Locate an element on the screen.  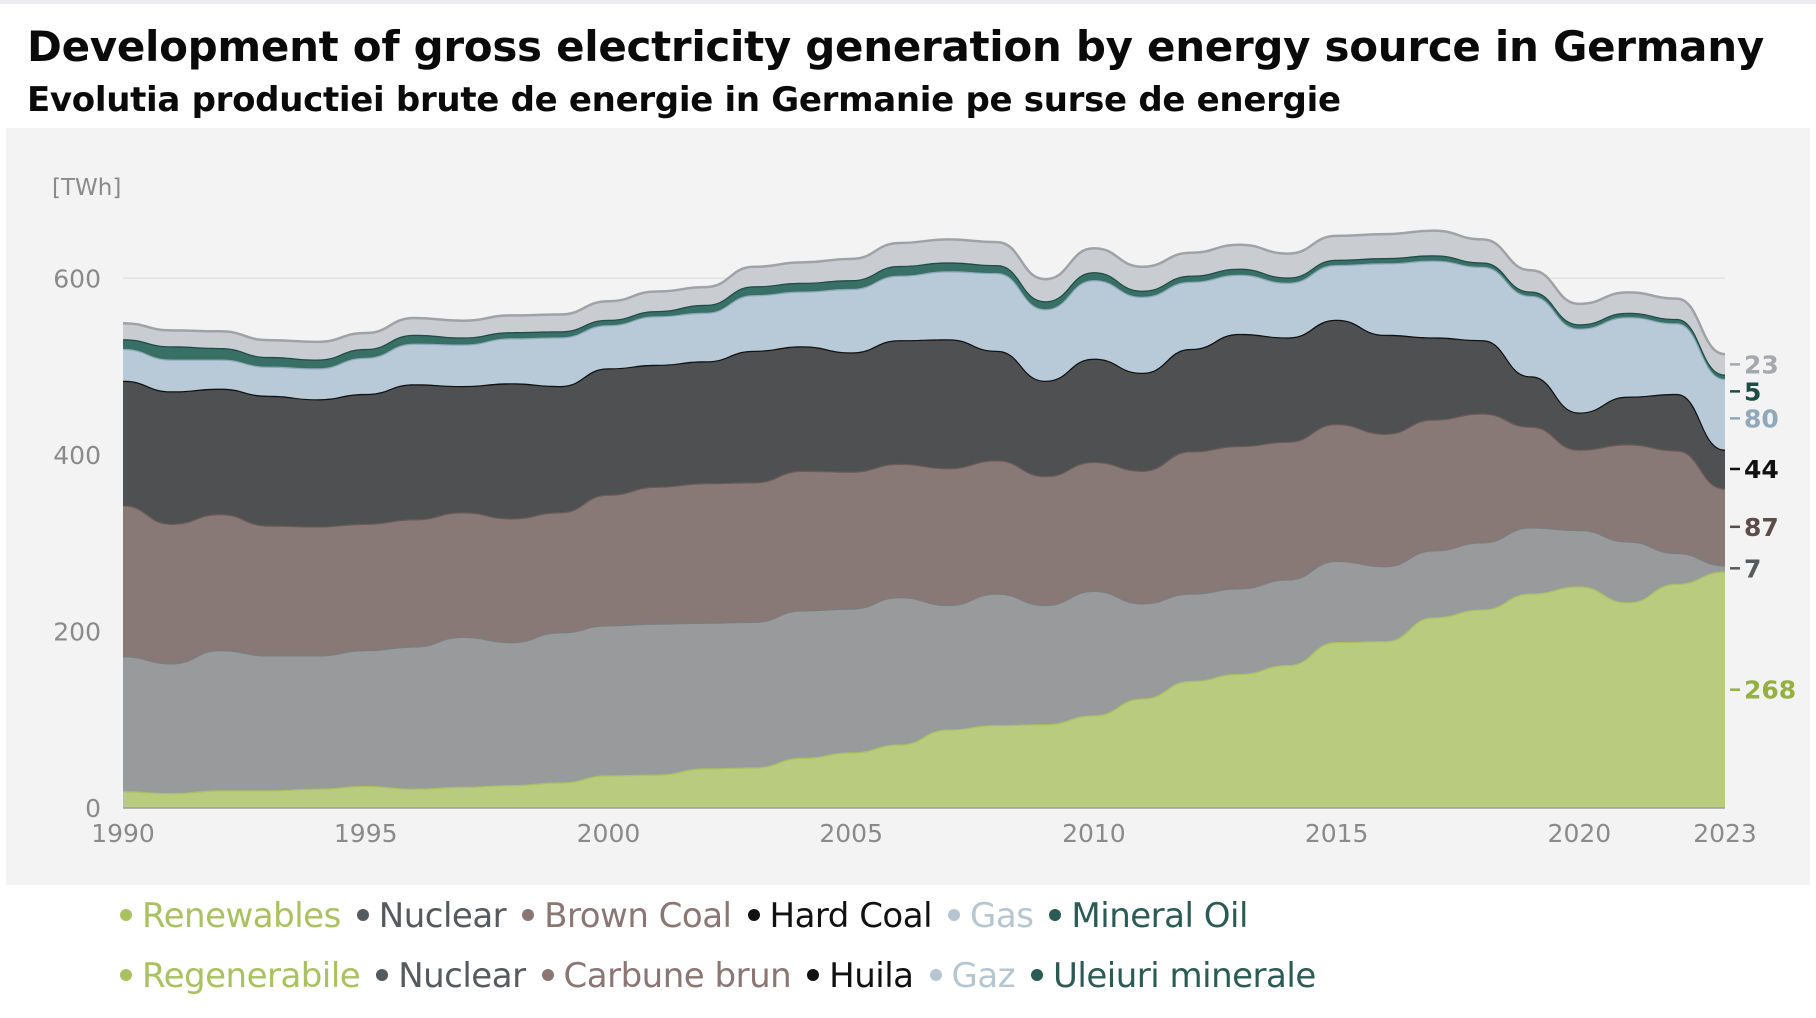
legend-item: Hard Coal is located at coordinates (840, 916).